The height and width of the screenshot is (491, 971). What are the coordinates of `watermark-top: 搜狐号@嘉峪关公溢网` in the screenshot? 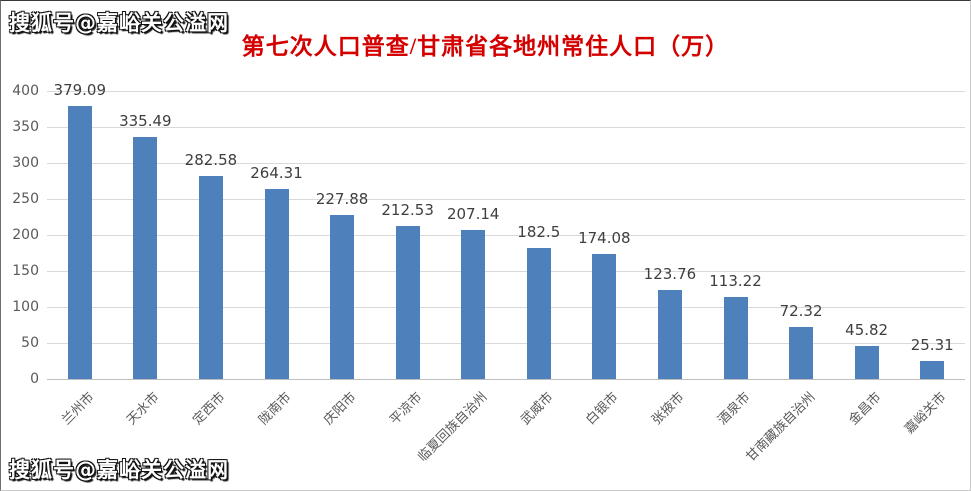 It's located at (119, 23).